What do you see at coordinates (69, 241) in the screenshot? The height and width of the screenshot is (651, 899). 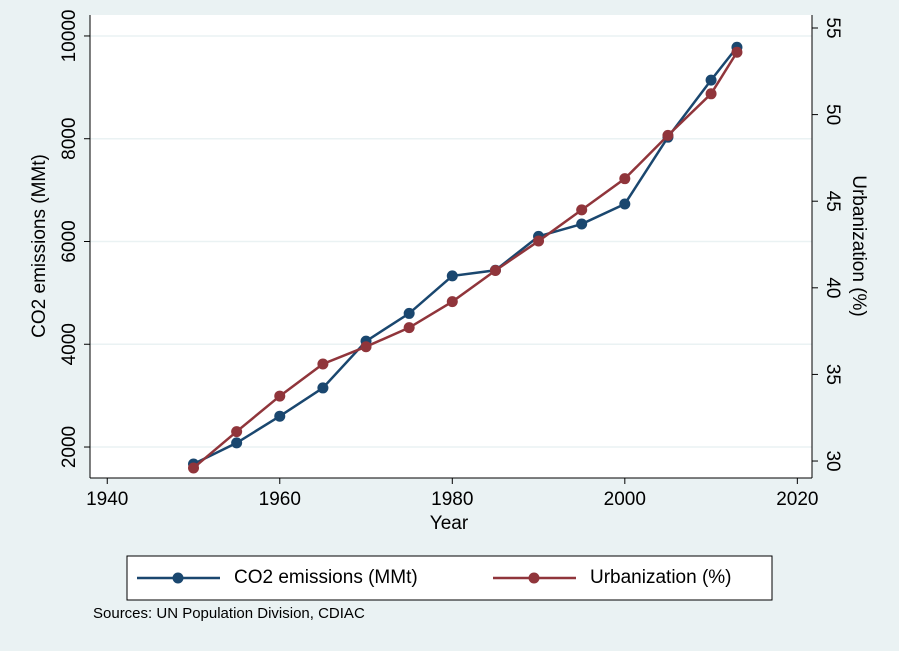 I see `y-tick-label: 6000` at bounding box center [69, 241].